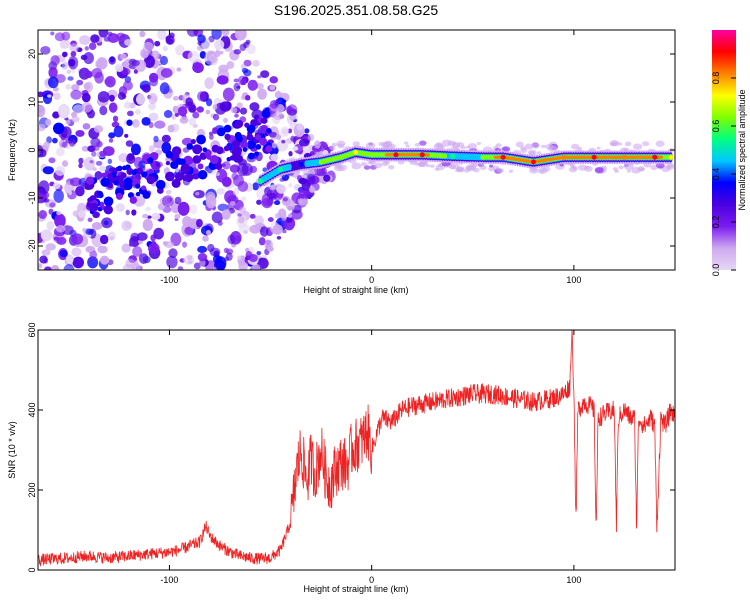 This screenshot has width=750, height=600. What do you see at coordinates (356, 10) in the screenshot?
I see `chart-title: S196.2025.351.08.58.G25` at bounding box center [356, 10].